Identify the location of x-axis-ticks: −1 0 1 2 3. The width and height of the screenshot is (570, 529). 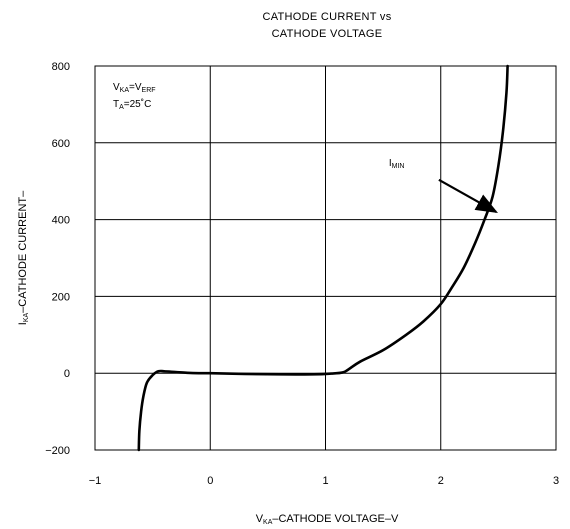
(324, 481).